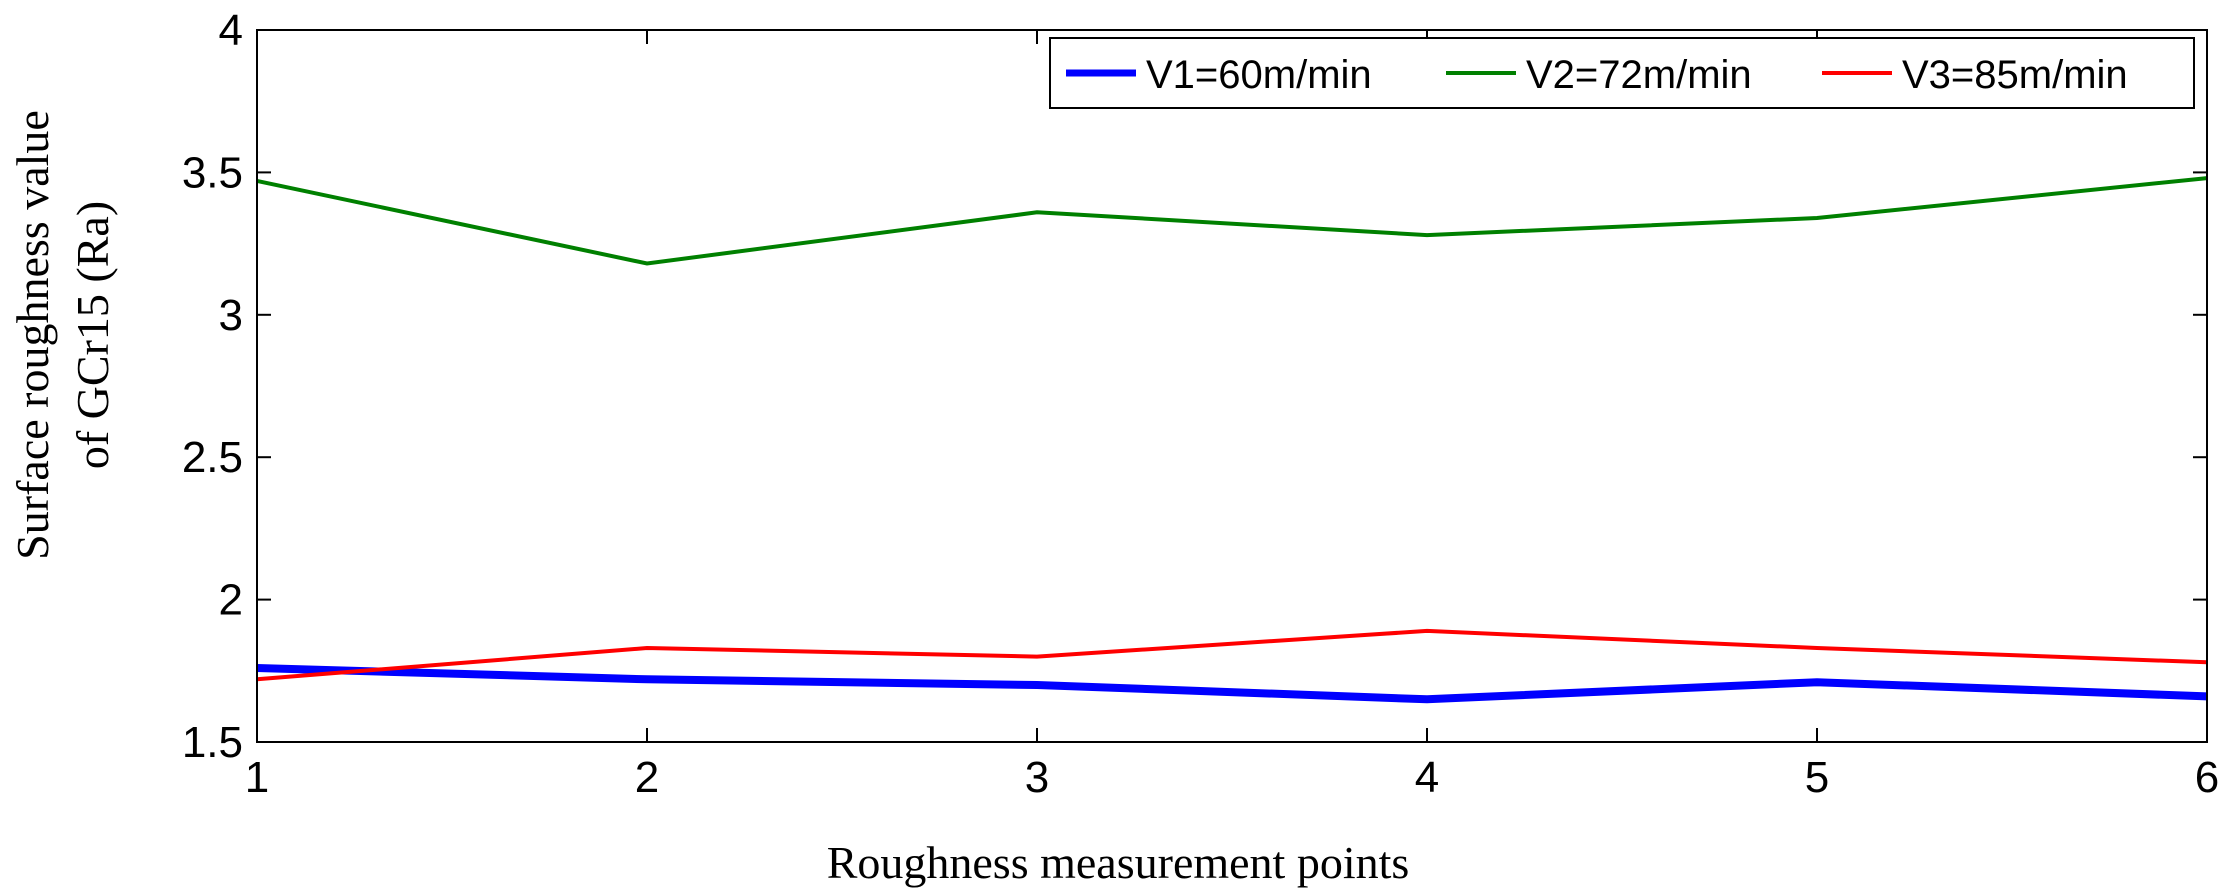  Describe the element at coordinates (2015, 75) in the screenshot. I see `legend-label-v3: V3=85m/min` at that location.